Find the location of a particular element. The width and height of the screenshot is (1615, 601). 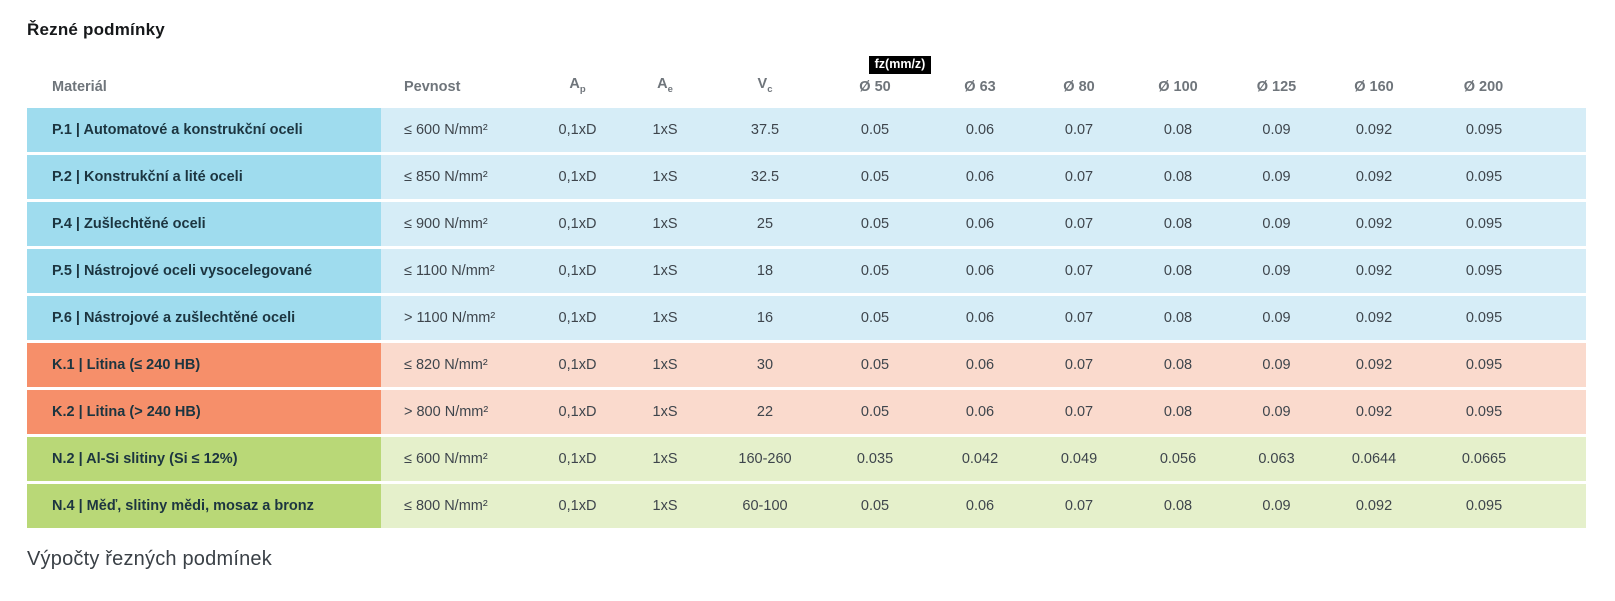

col-header-d80: Ø 80 is located at coordinates (1079, 86).